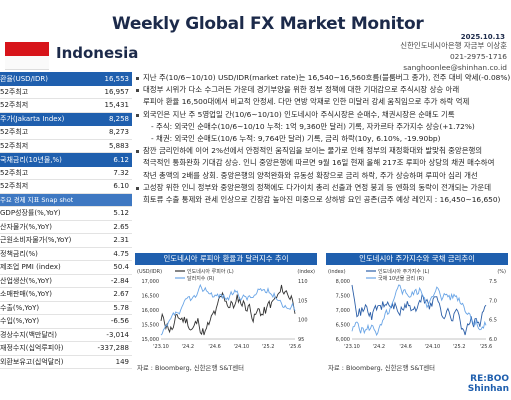 Image resolution: width=511 pixels, height=400 pixels. Describe the element at coordinates (303, 282) in the screenshot. I see `right-tick-label: 110` at that location.